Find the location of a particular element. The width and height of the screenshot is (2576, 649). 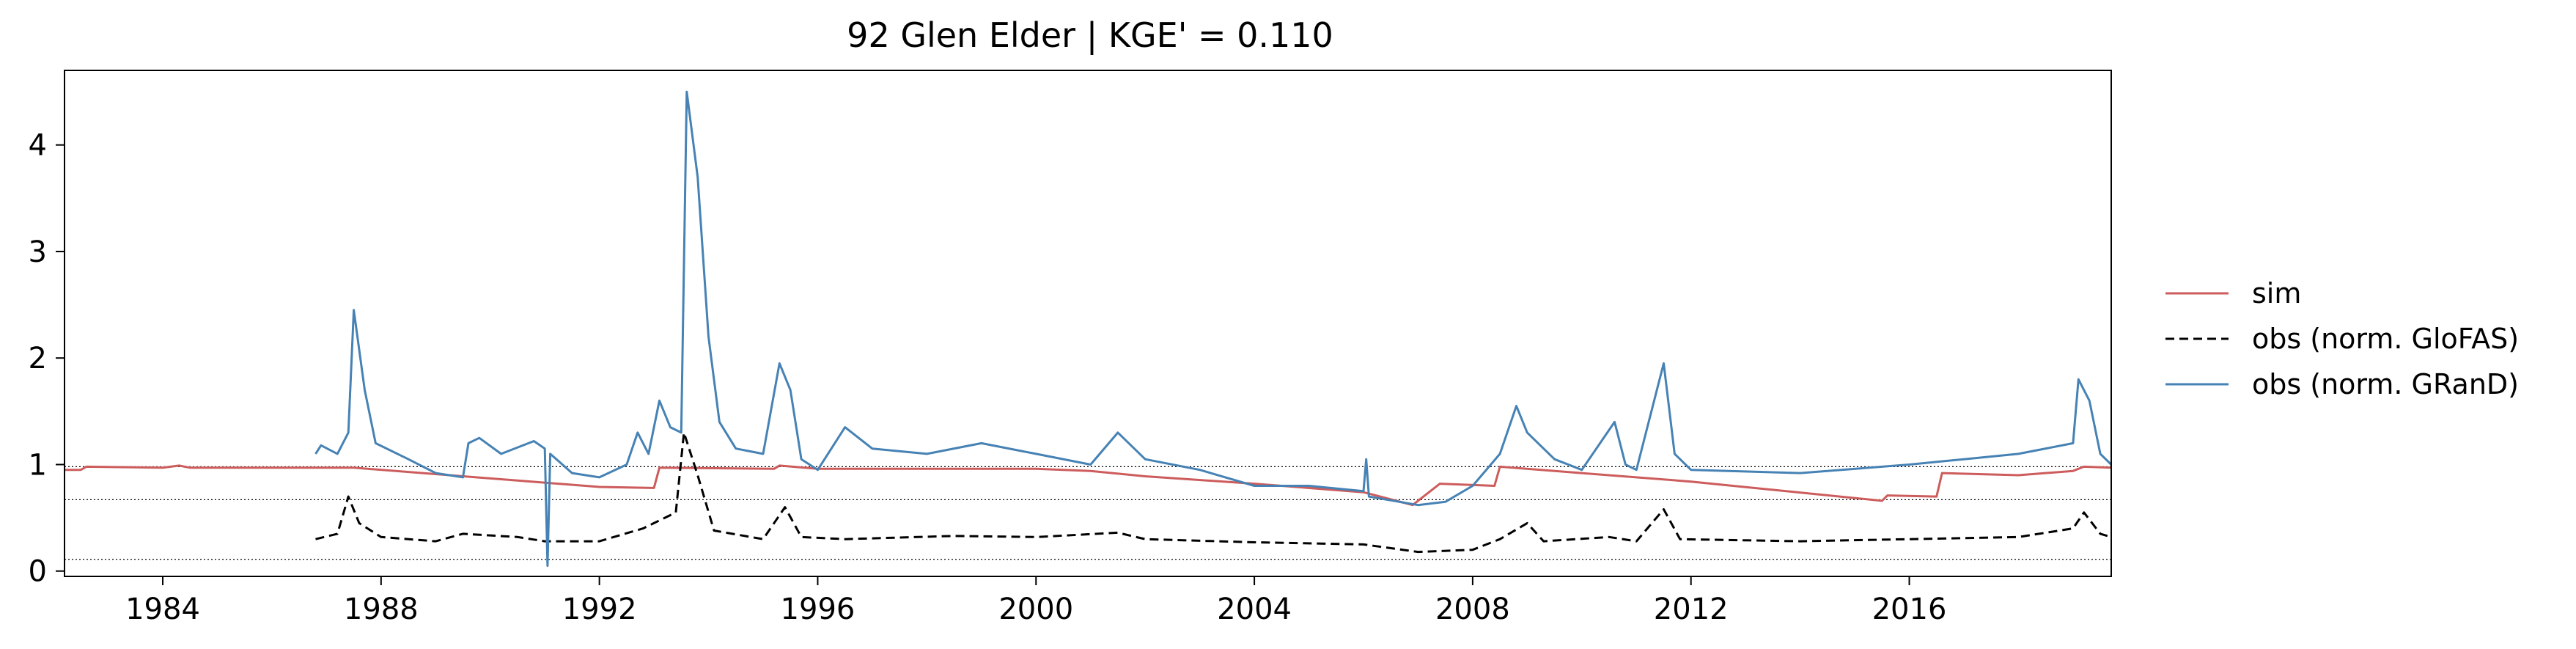

x-tick-label-1992: 1992 is located at coordinates (599, 609).